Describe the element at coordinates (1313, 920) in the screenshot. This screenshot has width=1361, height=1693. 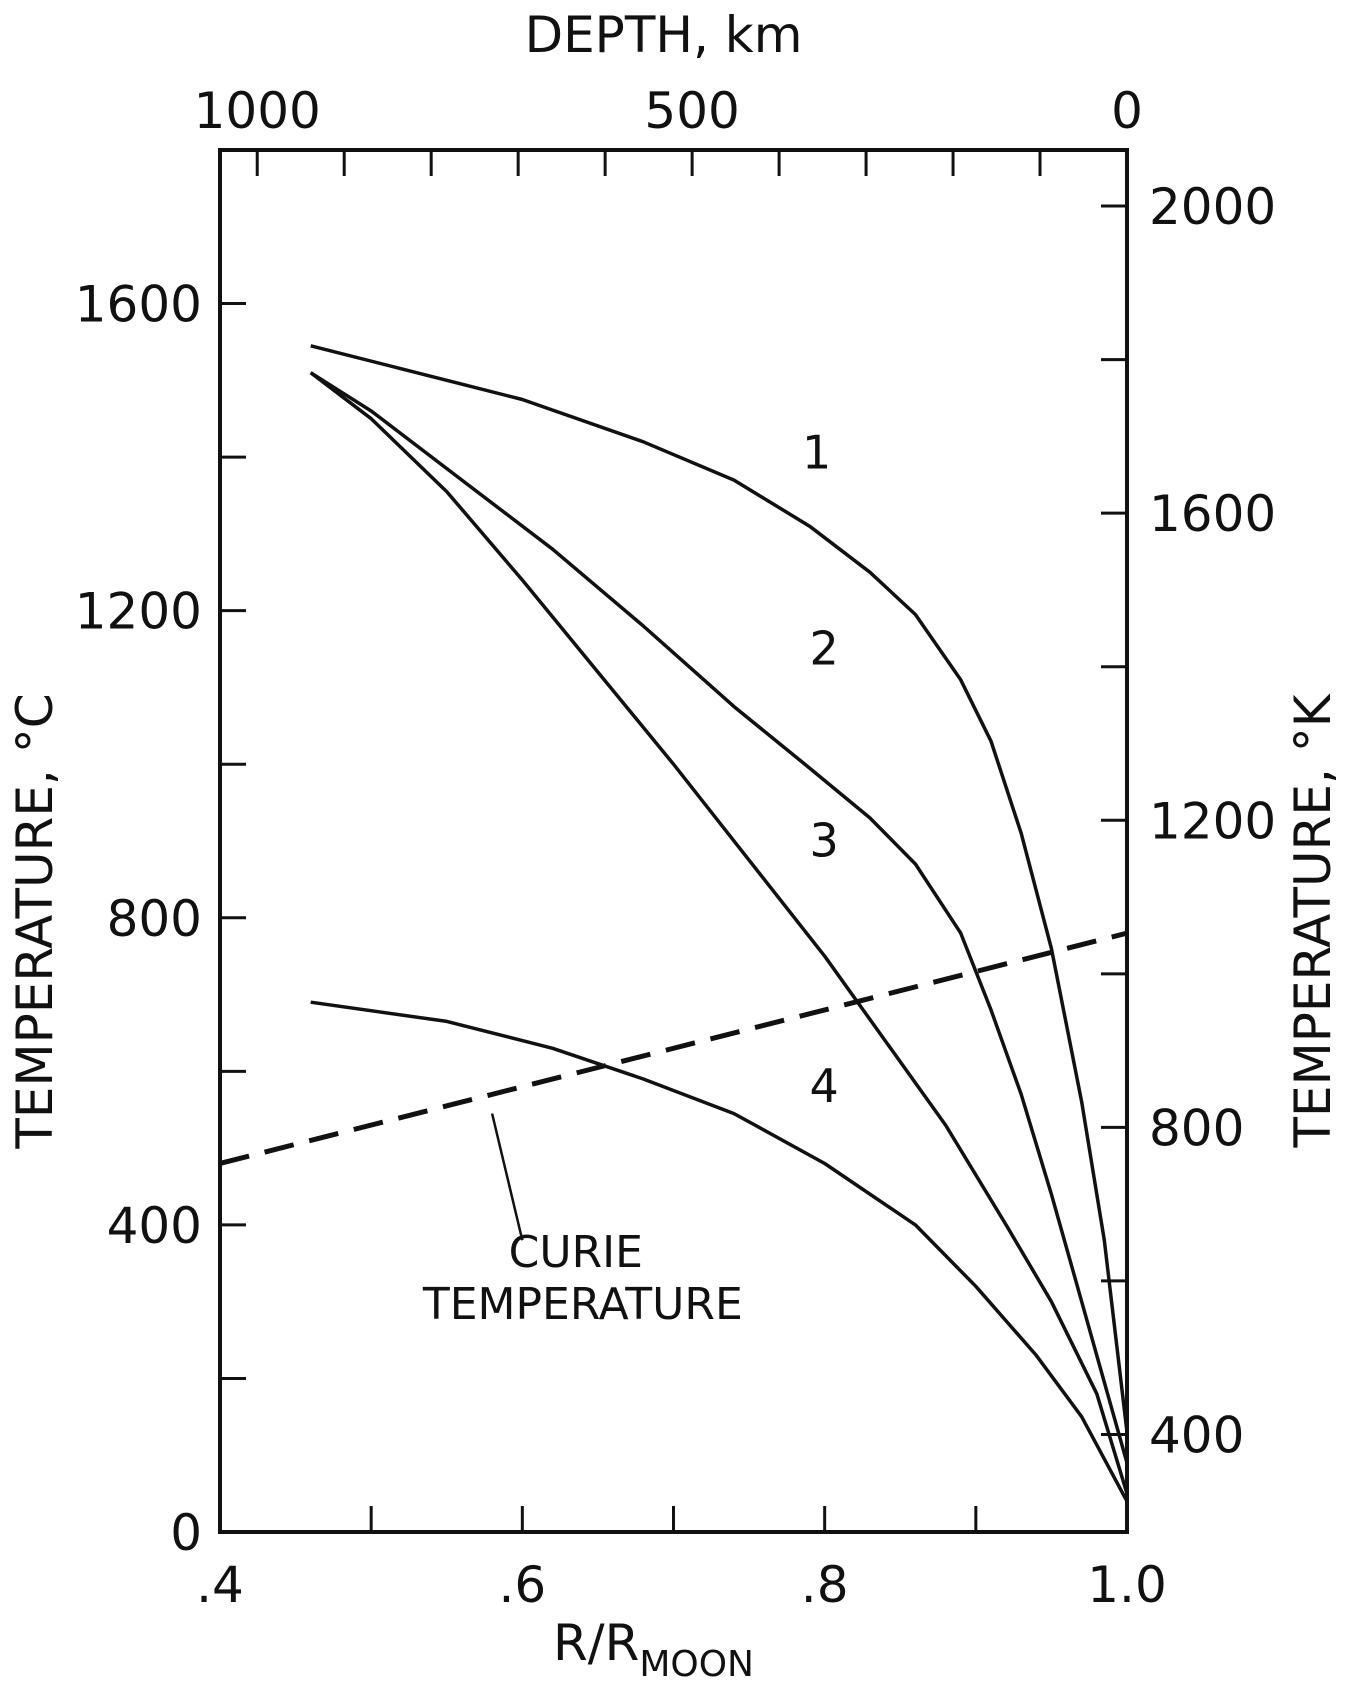
I see `right-axis-title: TEMPERATURE, °K` at that location.